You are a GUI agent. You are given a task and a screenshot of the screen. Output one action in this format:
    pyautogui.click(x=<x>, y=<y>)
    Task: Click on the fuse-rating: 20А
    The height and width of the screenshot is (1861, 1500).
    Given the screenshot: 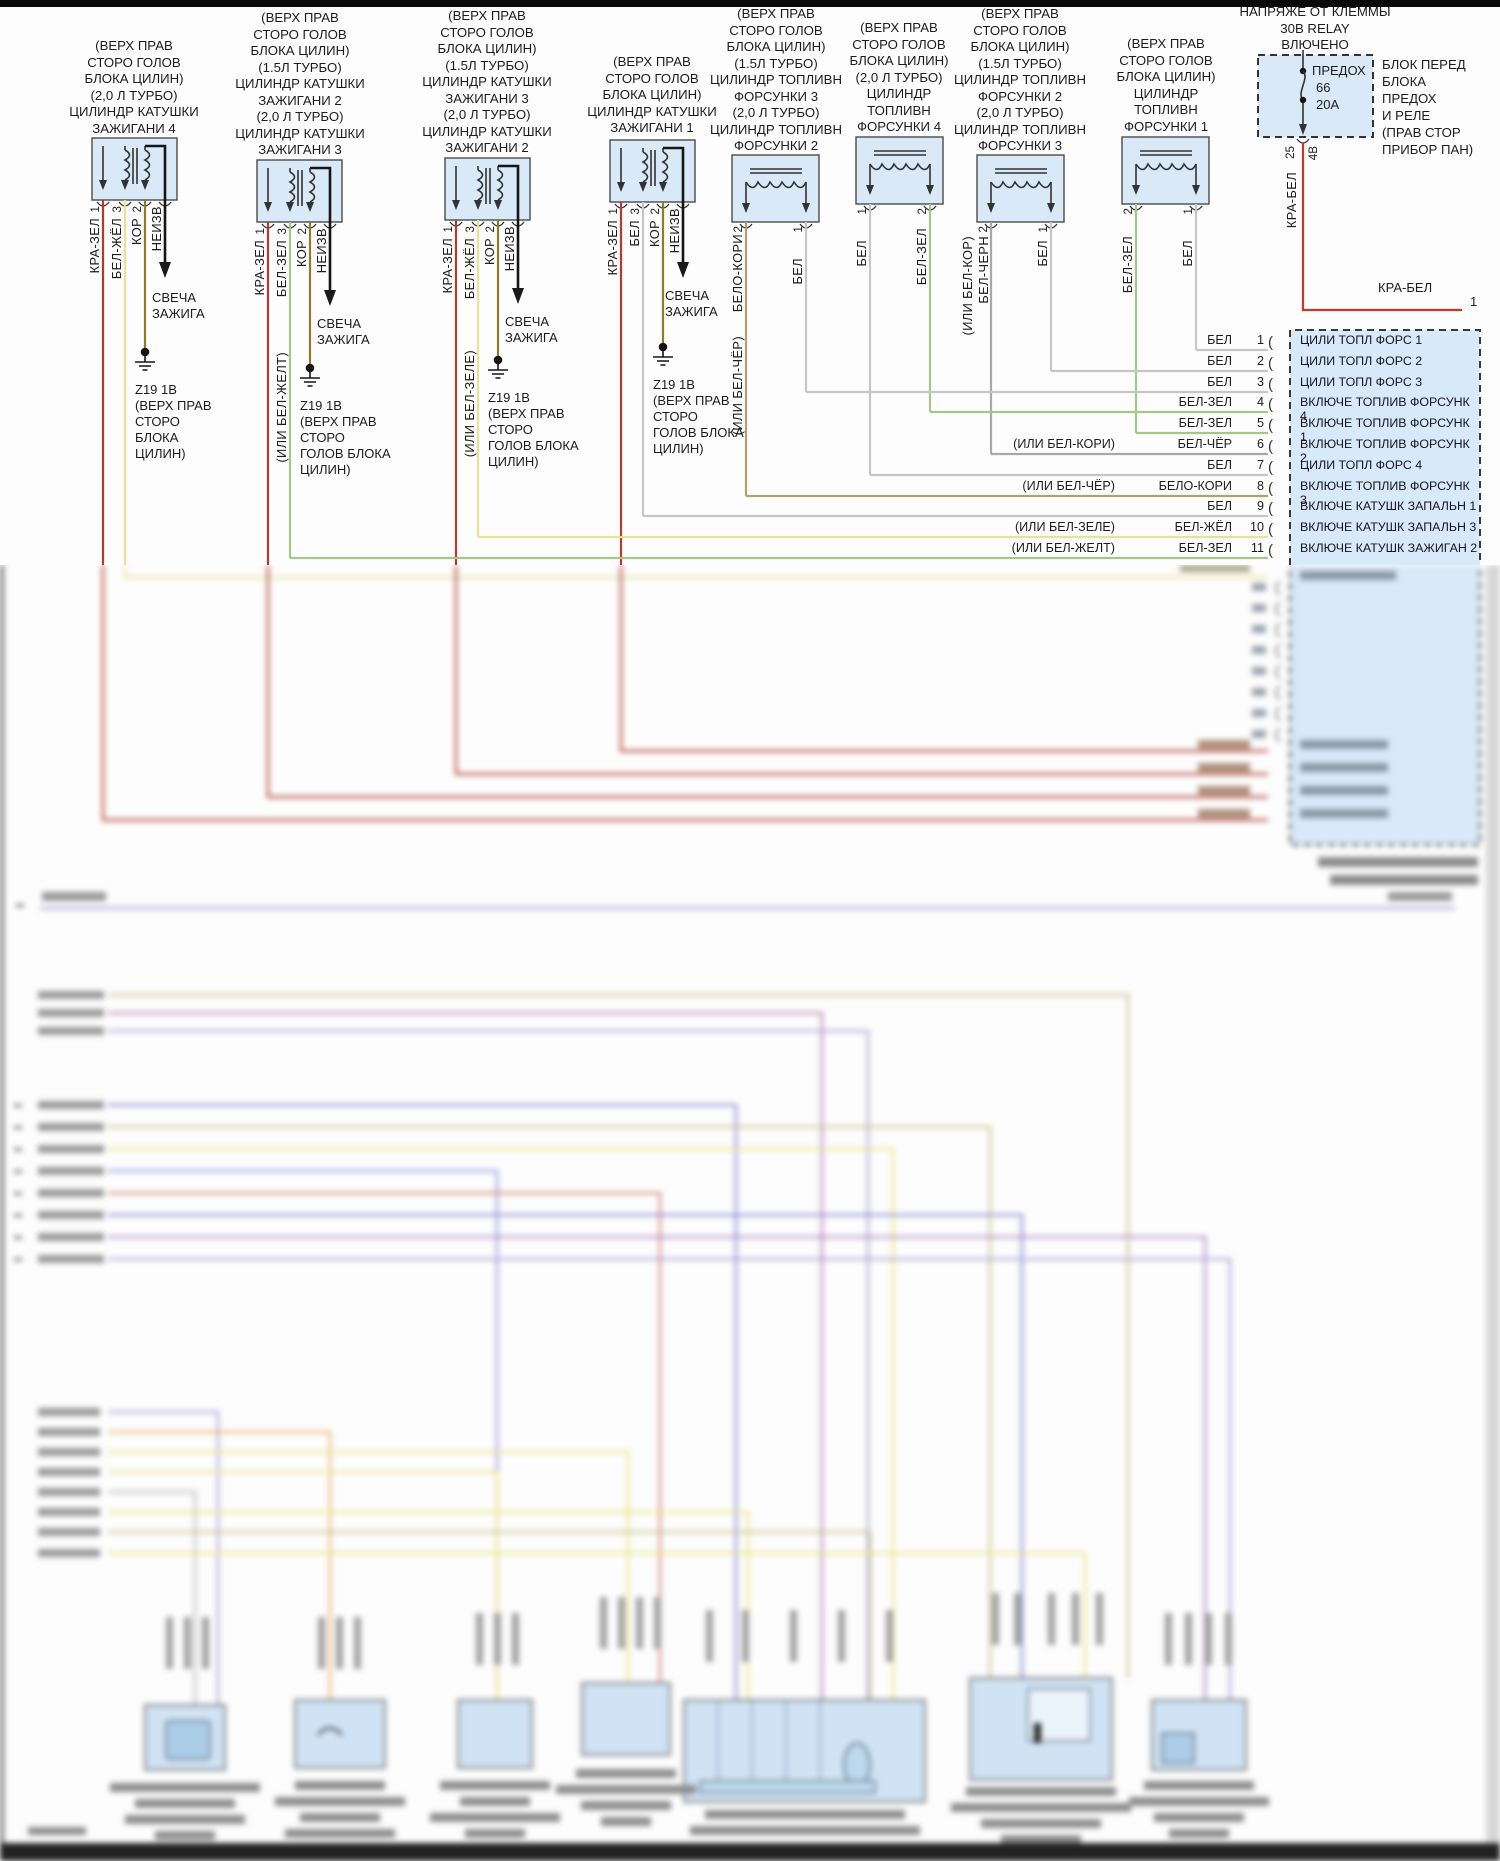 What is the action you would take?
    pyautogui.click(x=1328, y=104)
    